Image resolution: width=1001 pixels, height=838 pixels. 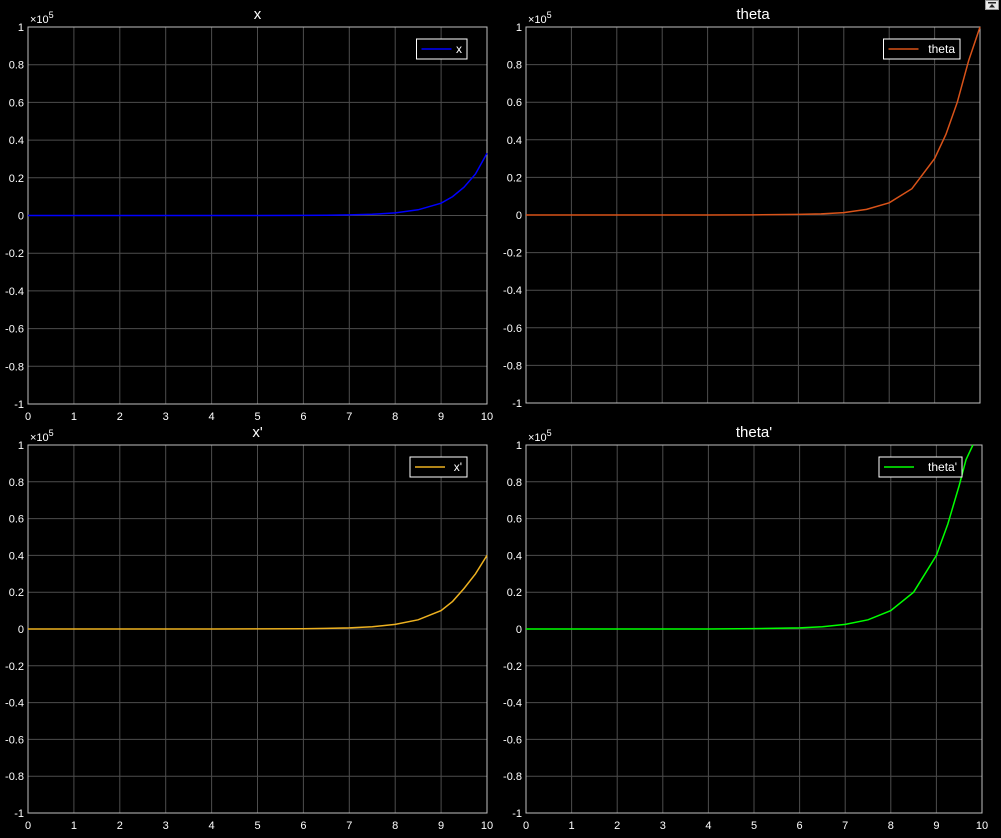 What do you see at coordinates (753, 14) in the screenshot?
I see `chart-title: theta` at bounding box center [753, 14].